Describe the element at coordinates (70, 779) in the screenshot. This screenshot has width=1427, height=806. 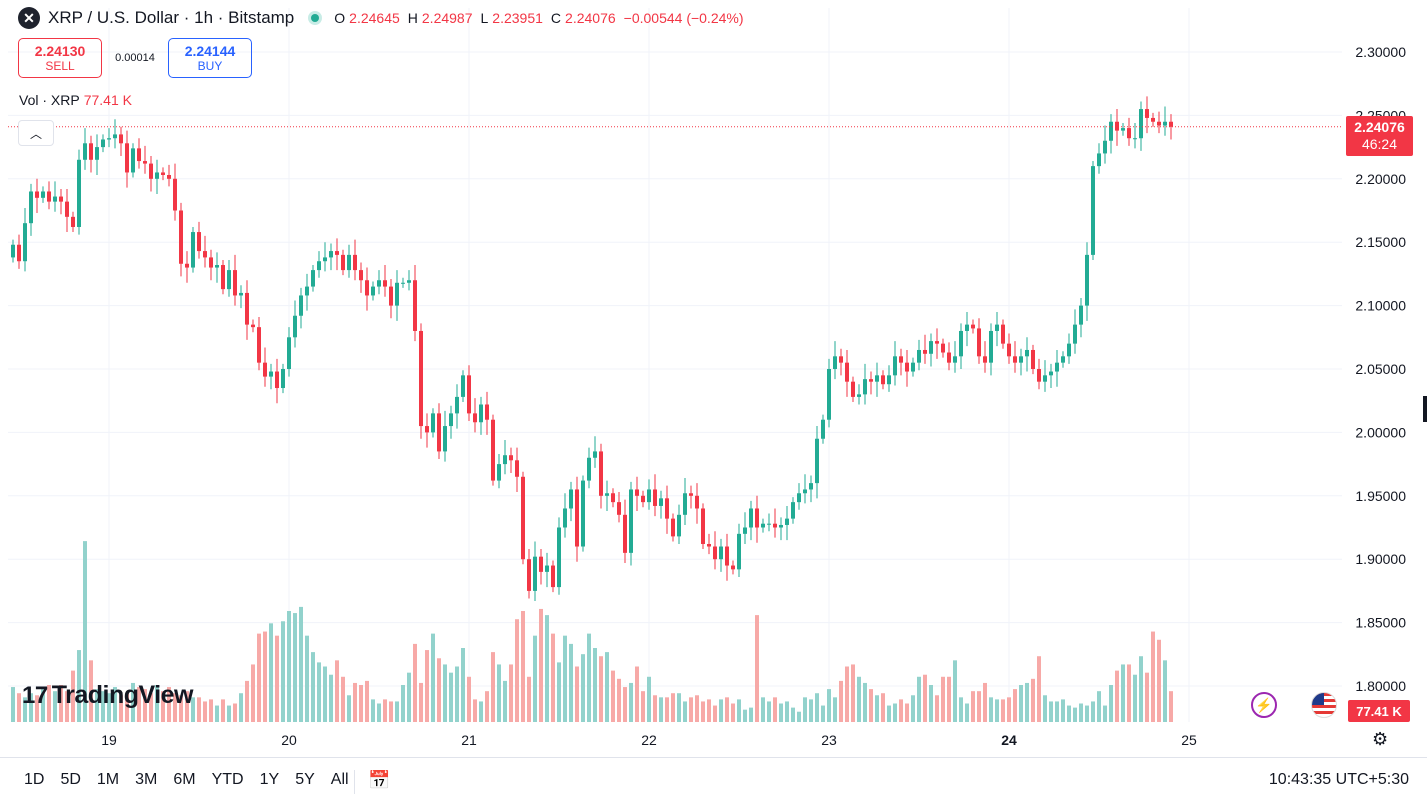
I see `range-5d-button: 5D` at that location.